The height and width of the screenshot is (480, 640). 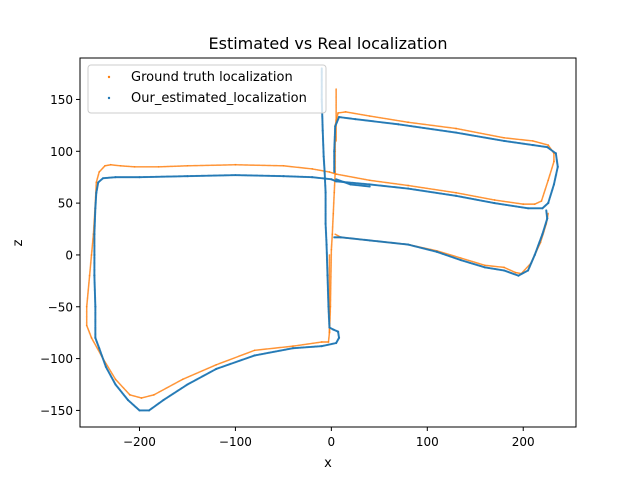 What do you see at coordinates (139, 442) in the screenshot?
I see `x-tick-label: −200` at bounding box center [139, 442].